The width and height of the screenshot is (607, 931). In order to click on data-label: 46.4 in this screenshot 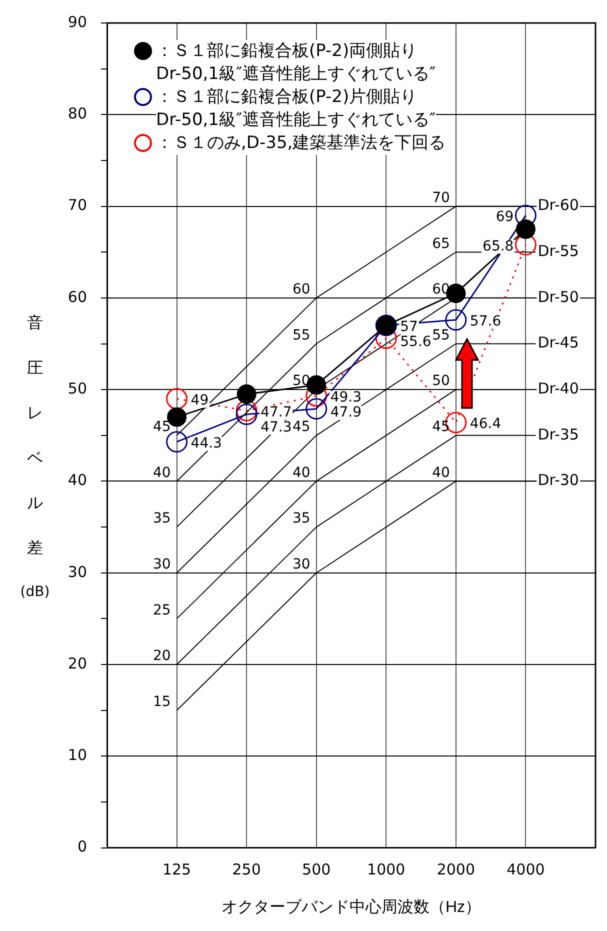, I will do `click(486, 424)`.